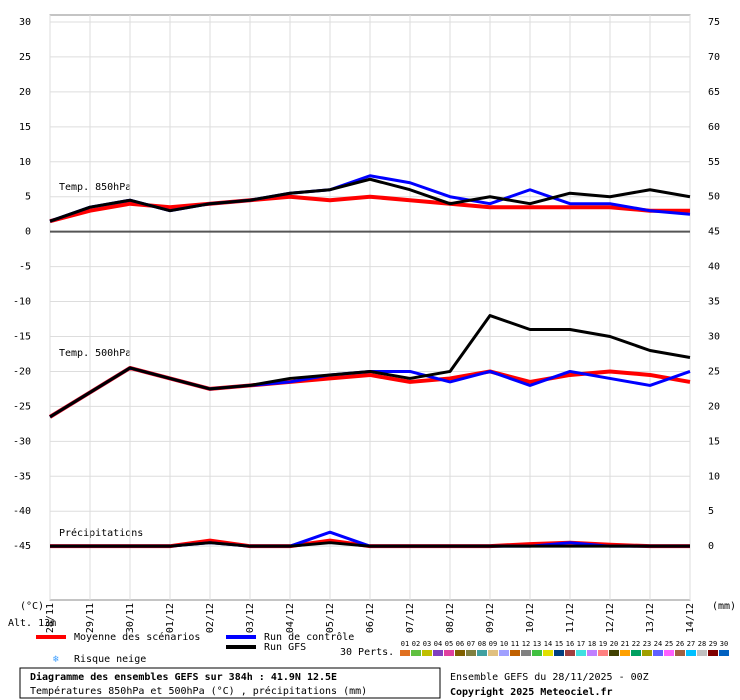  I want to click on x-tick-label: 05/12, so click(330, 618).